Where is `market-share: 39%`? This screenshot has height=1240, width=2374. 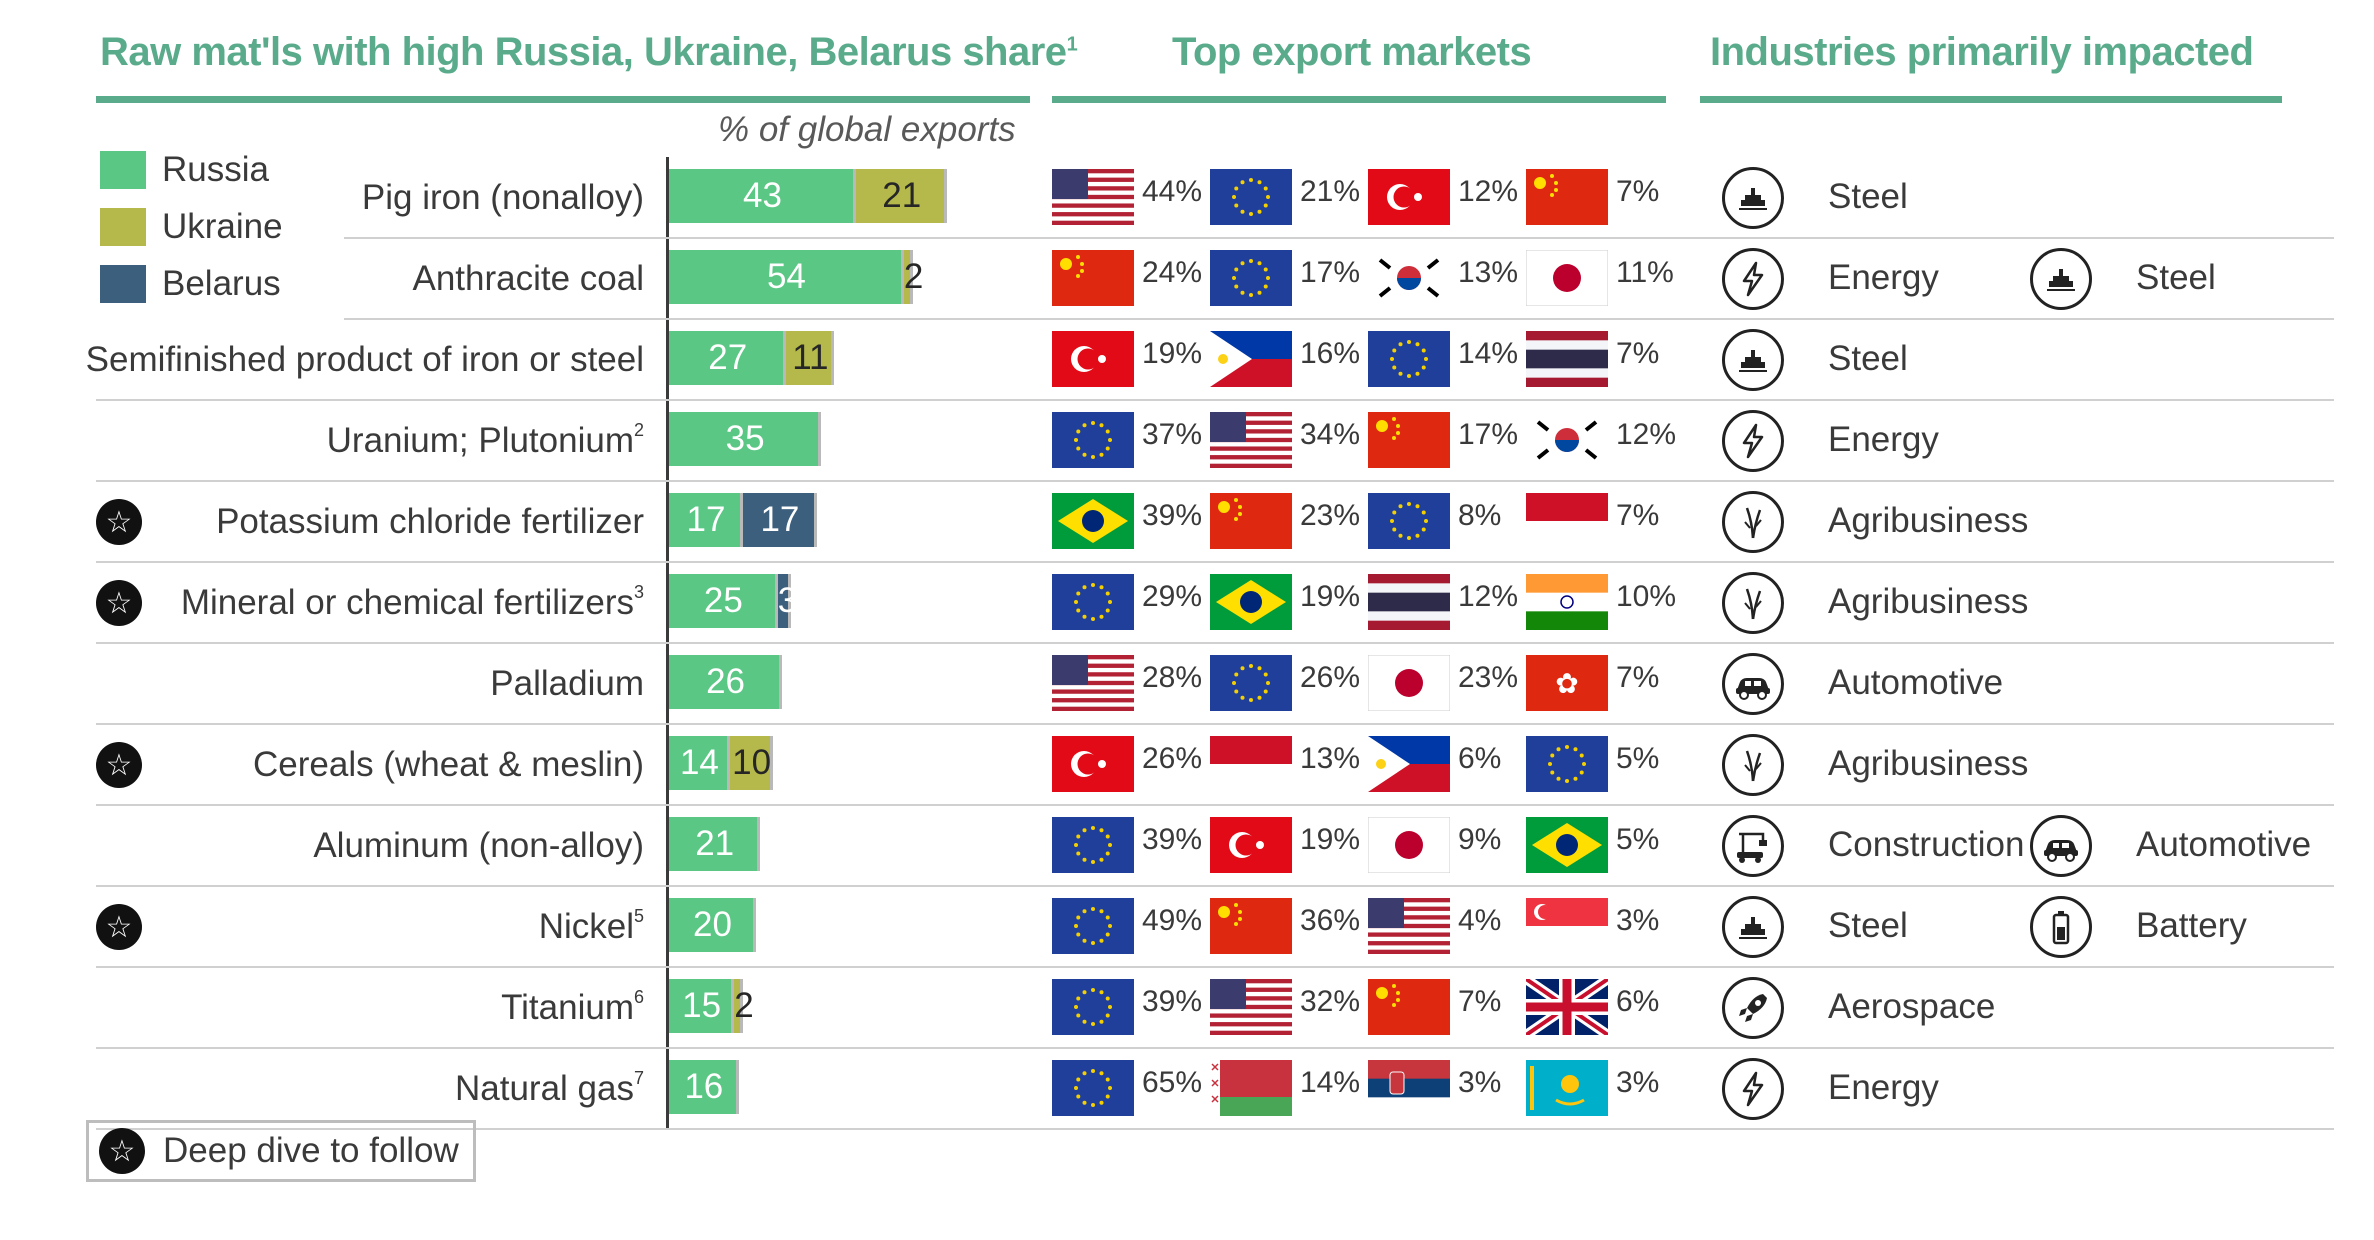
market-share: 39% is located at coordinates (1172, 515).